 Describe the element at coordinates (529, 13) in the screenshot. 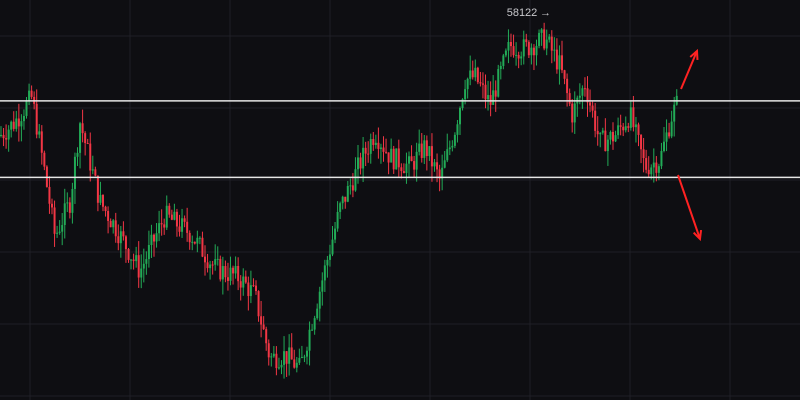

I see `chart-annotations: 58122 →` at that location.